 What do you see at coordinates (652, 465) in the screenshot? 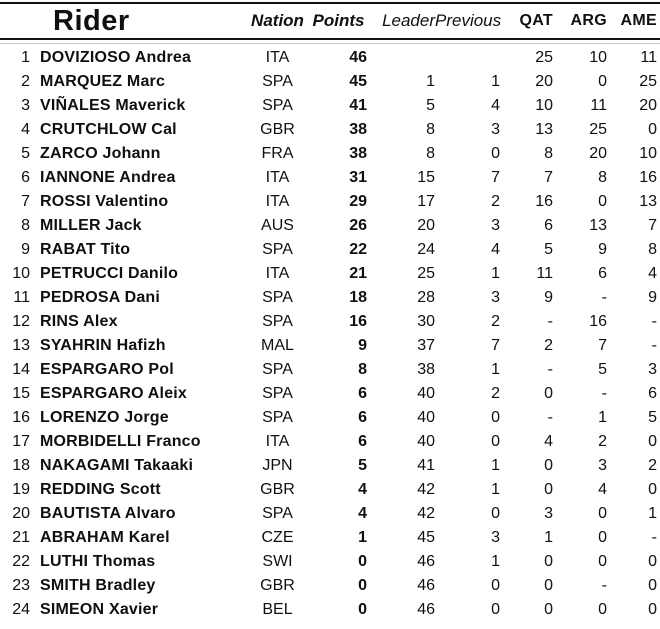
I see `ame-race-points: 2` at bounding box center [652, 465].